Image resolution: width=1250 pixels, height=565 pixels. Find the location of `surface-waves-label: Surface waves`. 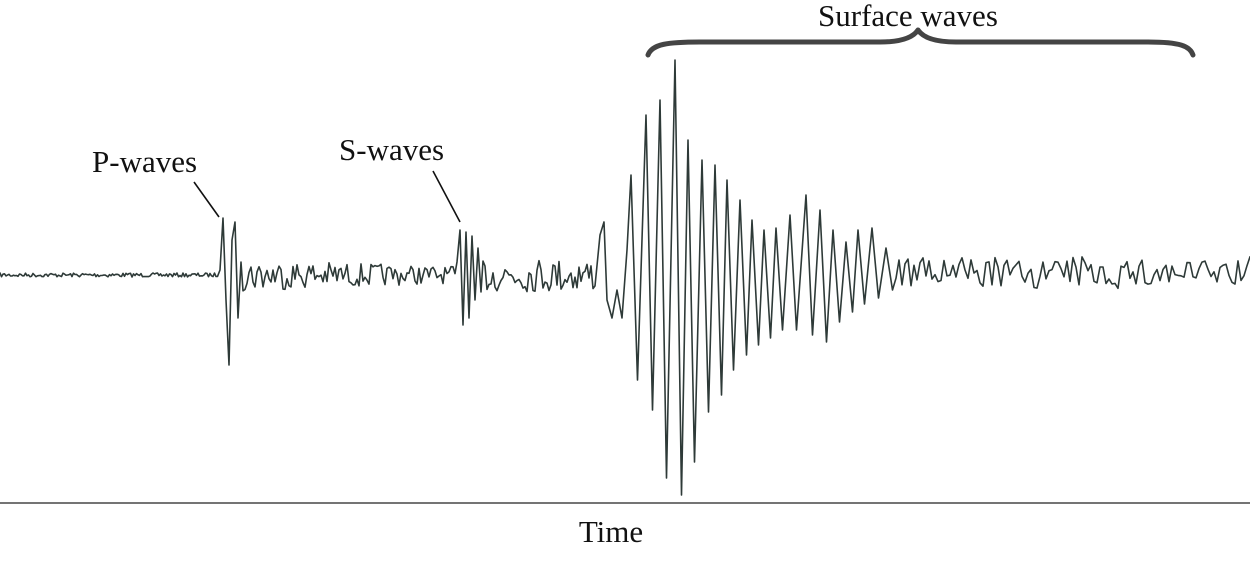

surface-waves-label: Surface waves is located at coordinates (908, 16).